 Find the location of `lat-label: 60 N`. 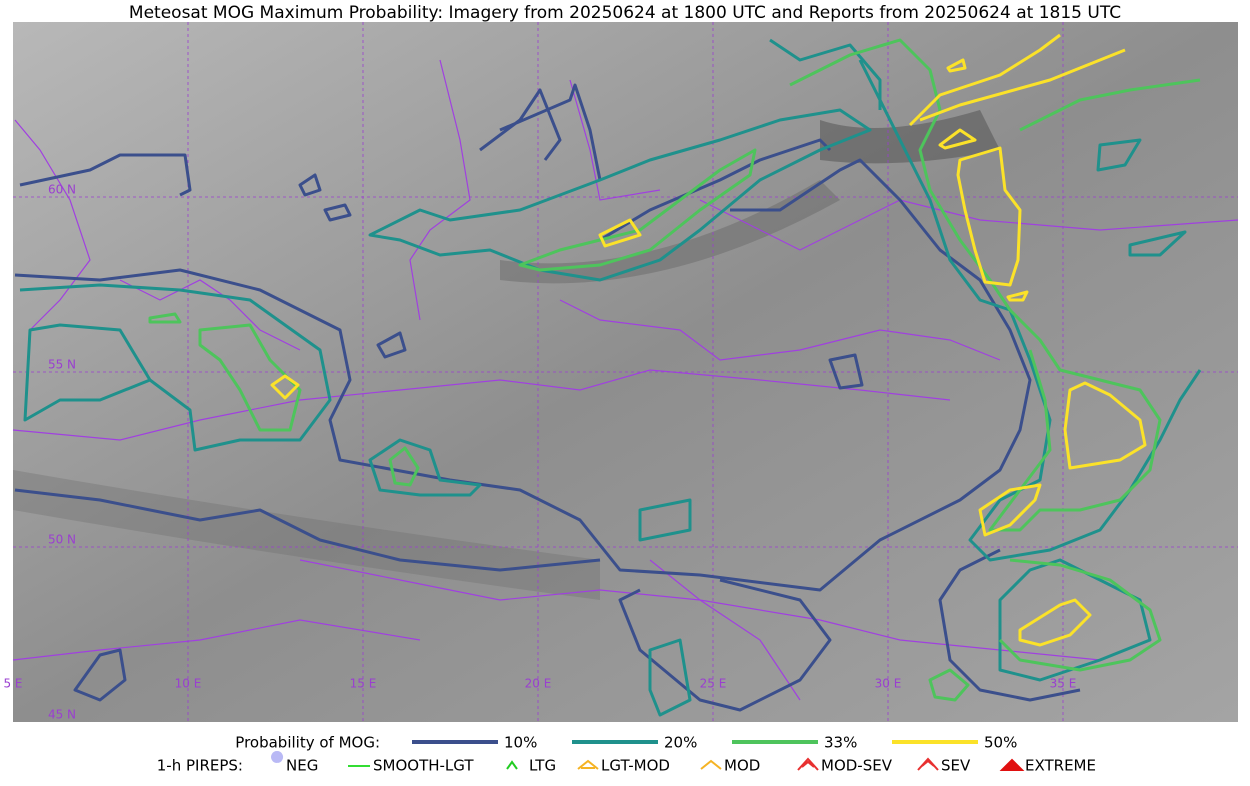

lat-label: 60 N is located at coordinates (62, 190).